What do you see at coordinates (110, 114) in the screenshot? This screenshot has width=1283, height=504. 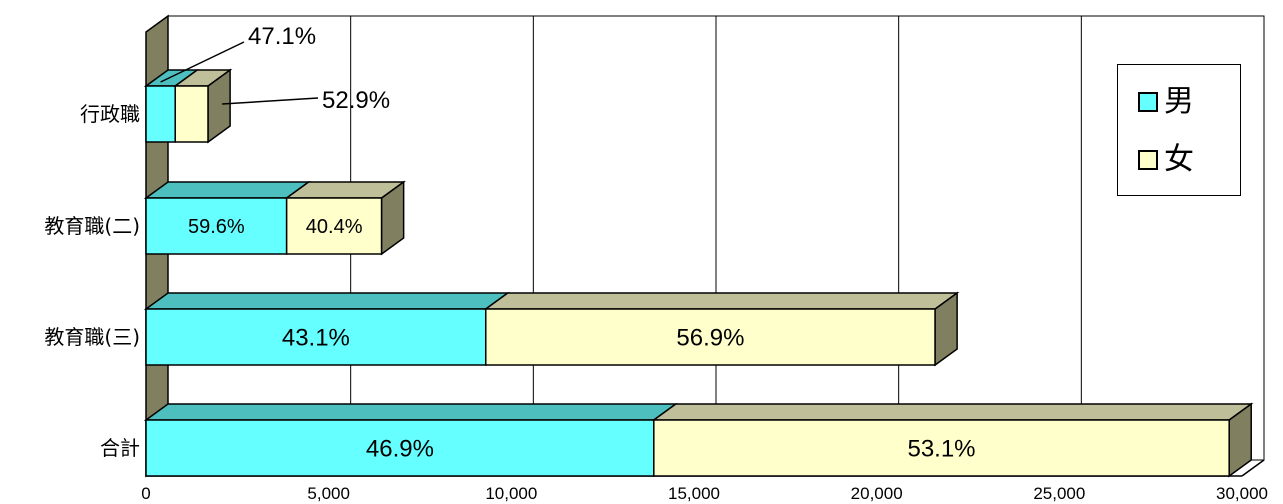 I see `category-label: 行政職` at bounding box center [110, 114].